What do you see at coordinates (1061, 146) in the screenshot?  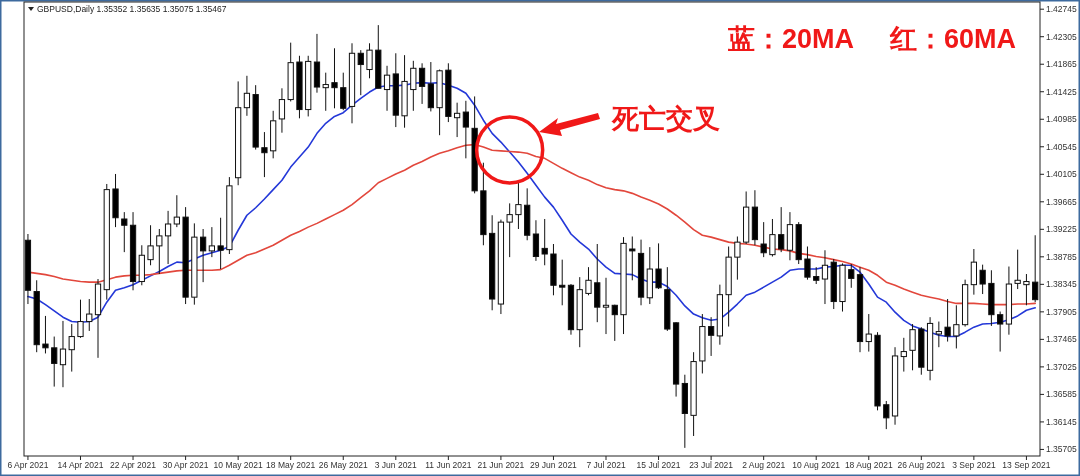 I see `y-tick-label: 1.40545` at bounding box center [1061, 146].